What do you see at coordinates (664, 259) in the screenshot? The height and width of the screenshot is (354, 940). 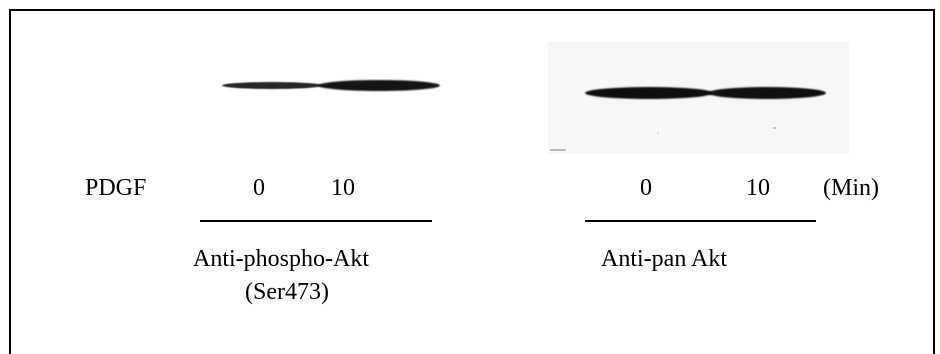 I see `right-antibody-label: Anti-pan Akt` at bounding box center [664, 259].